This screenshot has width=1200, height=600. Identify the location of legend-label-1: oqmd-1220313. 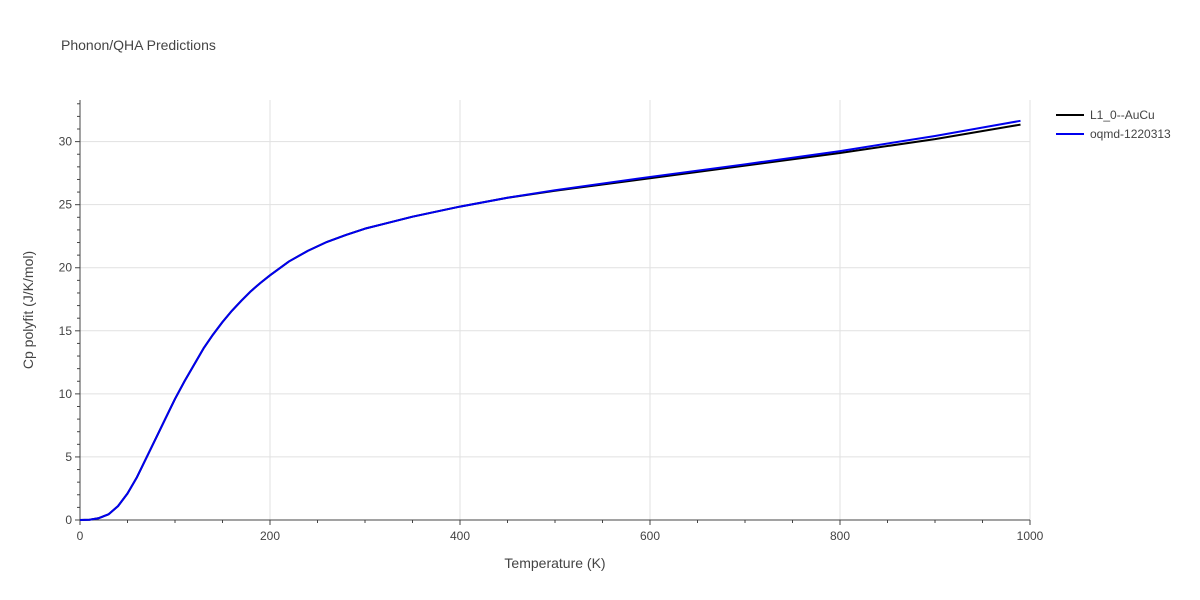
(1130, 134).